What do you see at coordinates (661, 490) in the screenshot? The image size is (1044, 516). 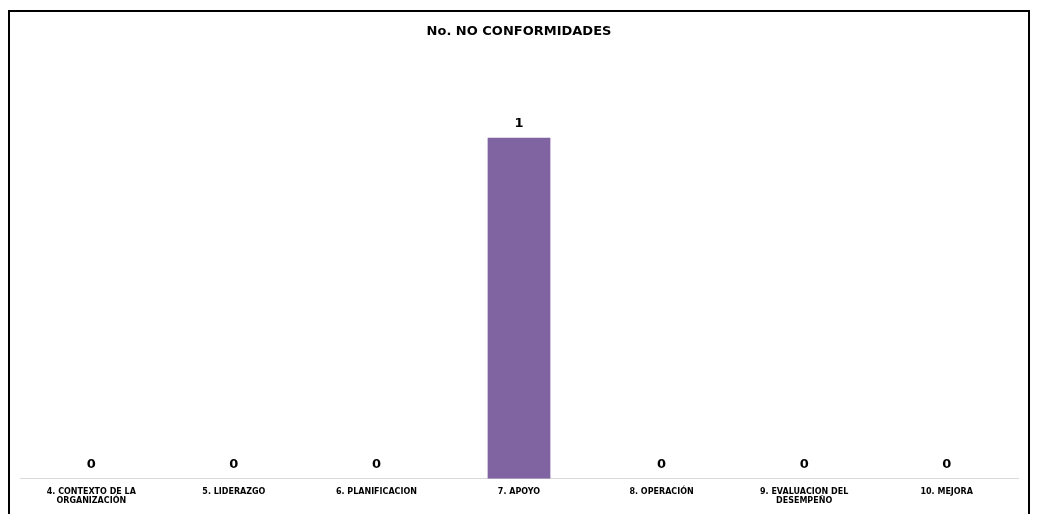 I see `x-tick-label: 8. OPERACIÓN` at bounding box center [661, 490].